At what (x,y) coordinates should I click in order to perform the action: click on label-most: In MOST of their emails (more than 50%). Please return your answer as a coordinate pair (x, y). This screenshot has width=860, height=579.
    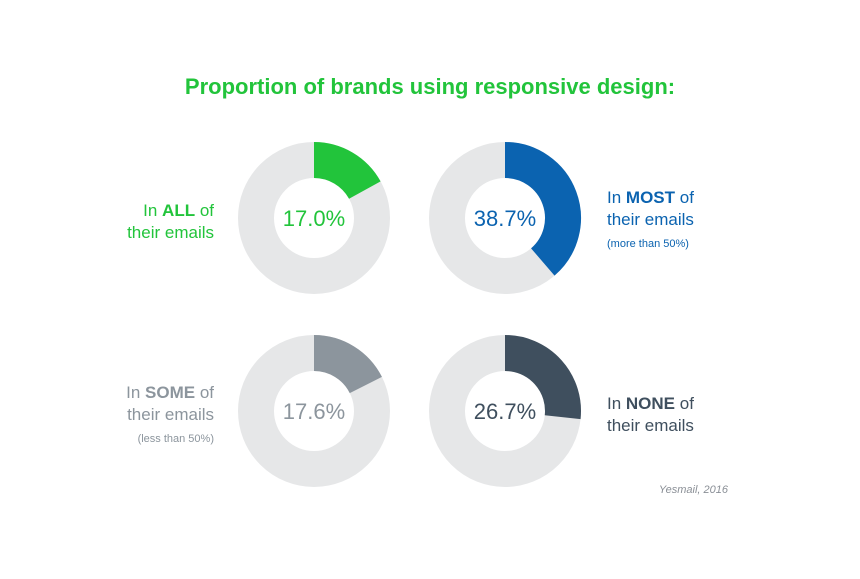
    Looking at the image, I should click on (650, 220).